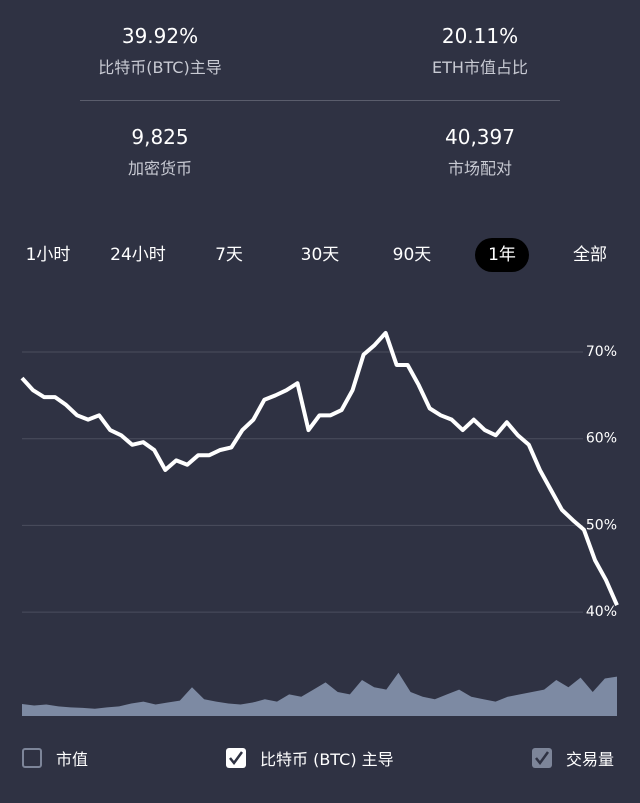 Image resolution: width=640 pixels, height=803 pixels. Describe the element at coordinates (601, 525) in the screenshot. I see `y-tick-label: 50%` at that location.